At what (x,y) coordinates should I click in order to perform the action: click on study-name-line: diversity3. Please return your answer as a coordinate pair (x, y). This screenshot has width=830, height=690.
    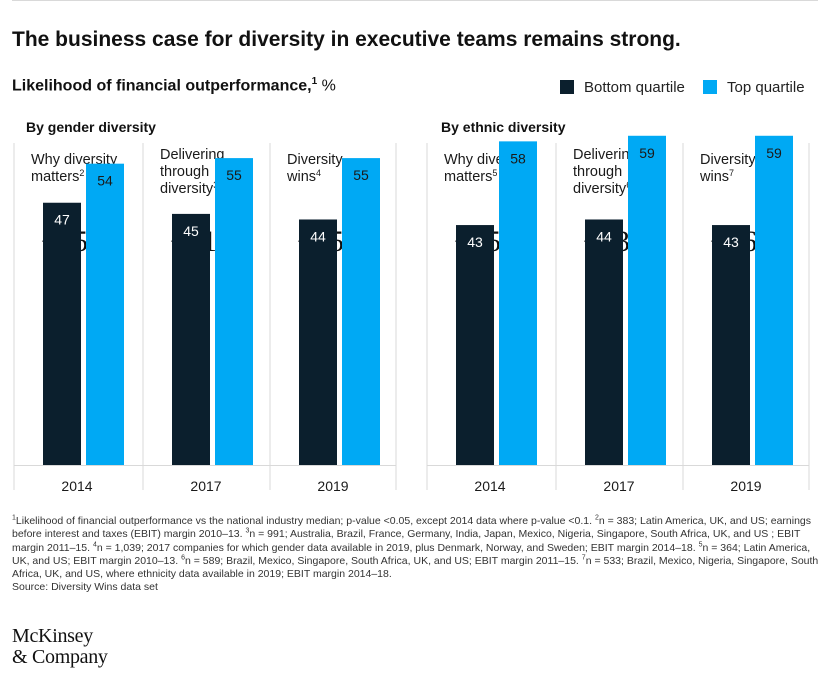
    Looking at the image, I should click on (189, 188).